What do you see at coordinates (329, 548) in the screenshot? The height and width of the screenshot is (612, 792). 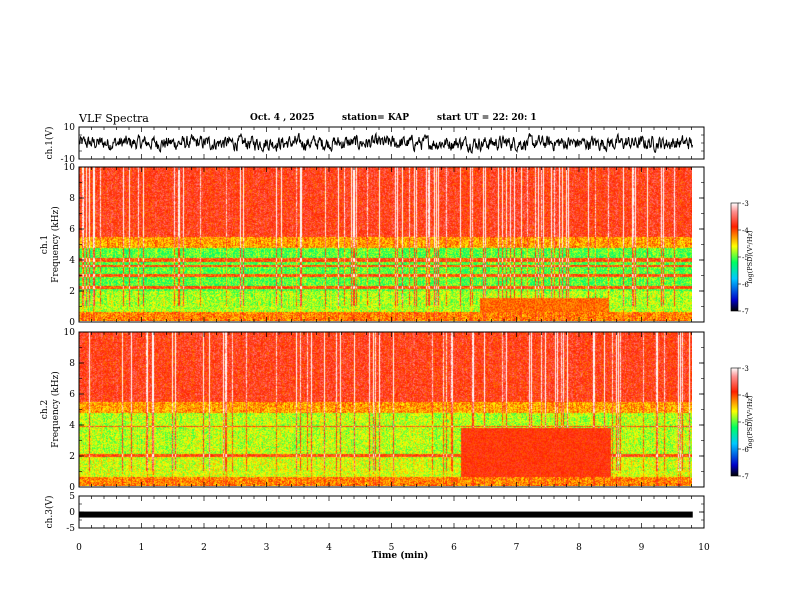 I see `x-tick-label: 4` at bounding box center [329, 548].